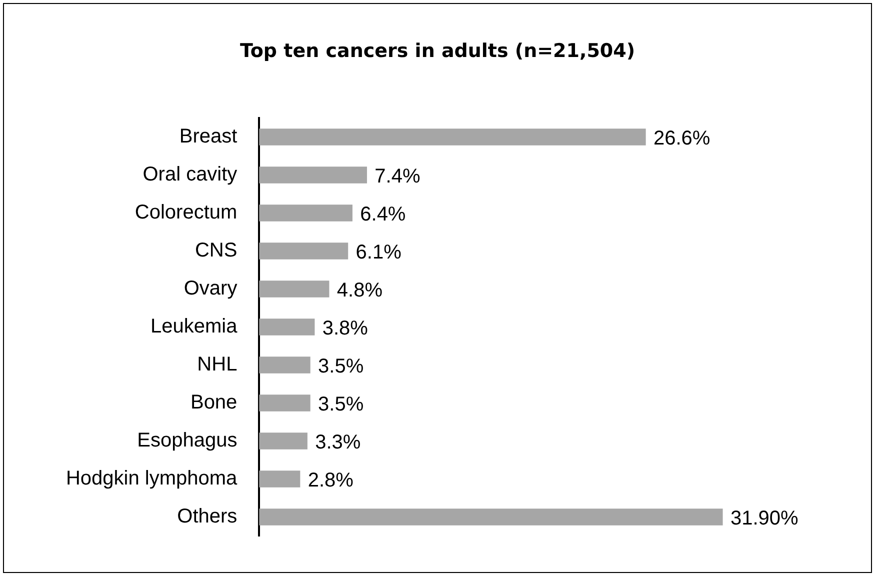 This screenshot has height=578, width=877. I want to click on data-label: 26.6%, so click(681, 139).